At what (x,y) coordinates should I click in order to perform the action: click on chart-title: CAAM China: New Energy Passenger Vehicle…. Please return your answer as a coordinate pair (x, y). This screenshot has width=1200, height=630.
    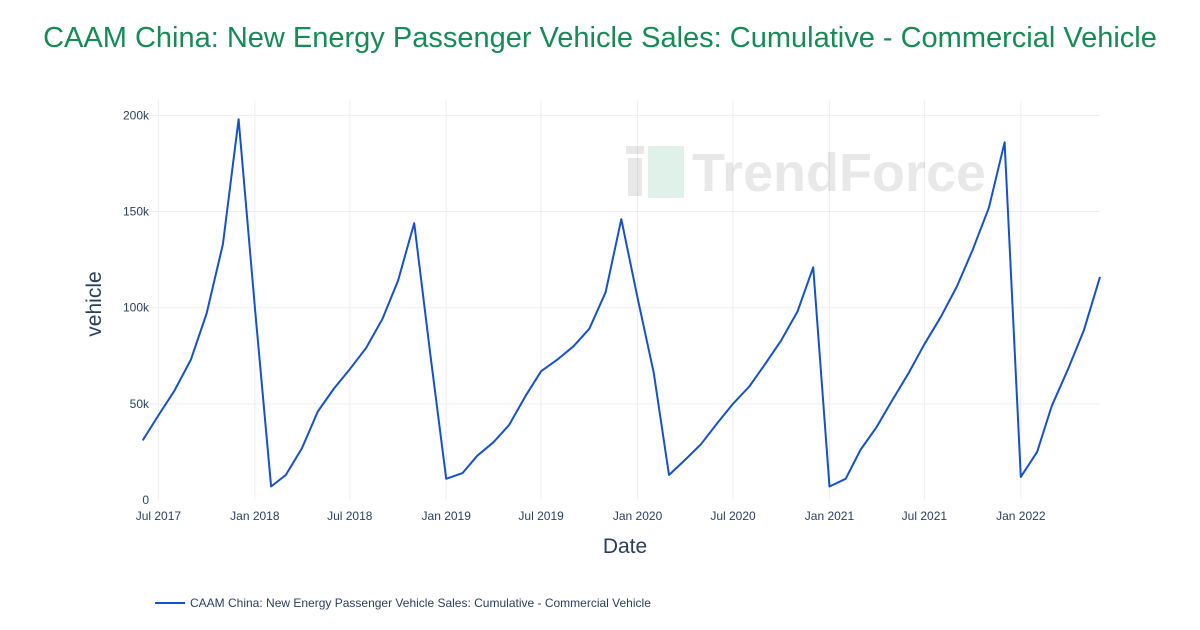
    Looking at the image, I should click on (600, 38).